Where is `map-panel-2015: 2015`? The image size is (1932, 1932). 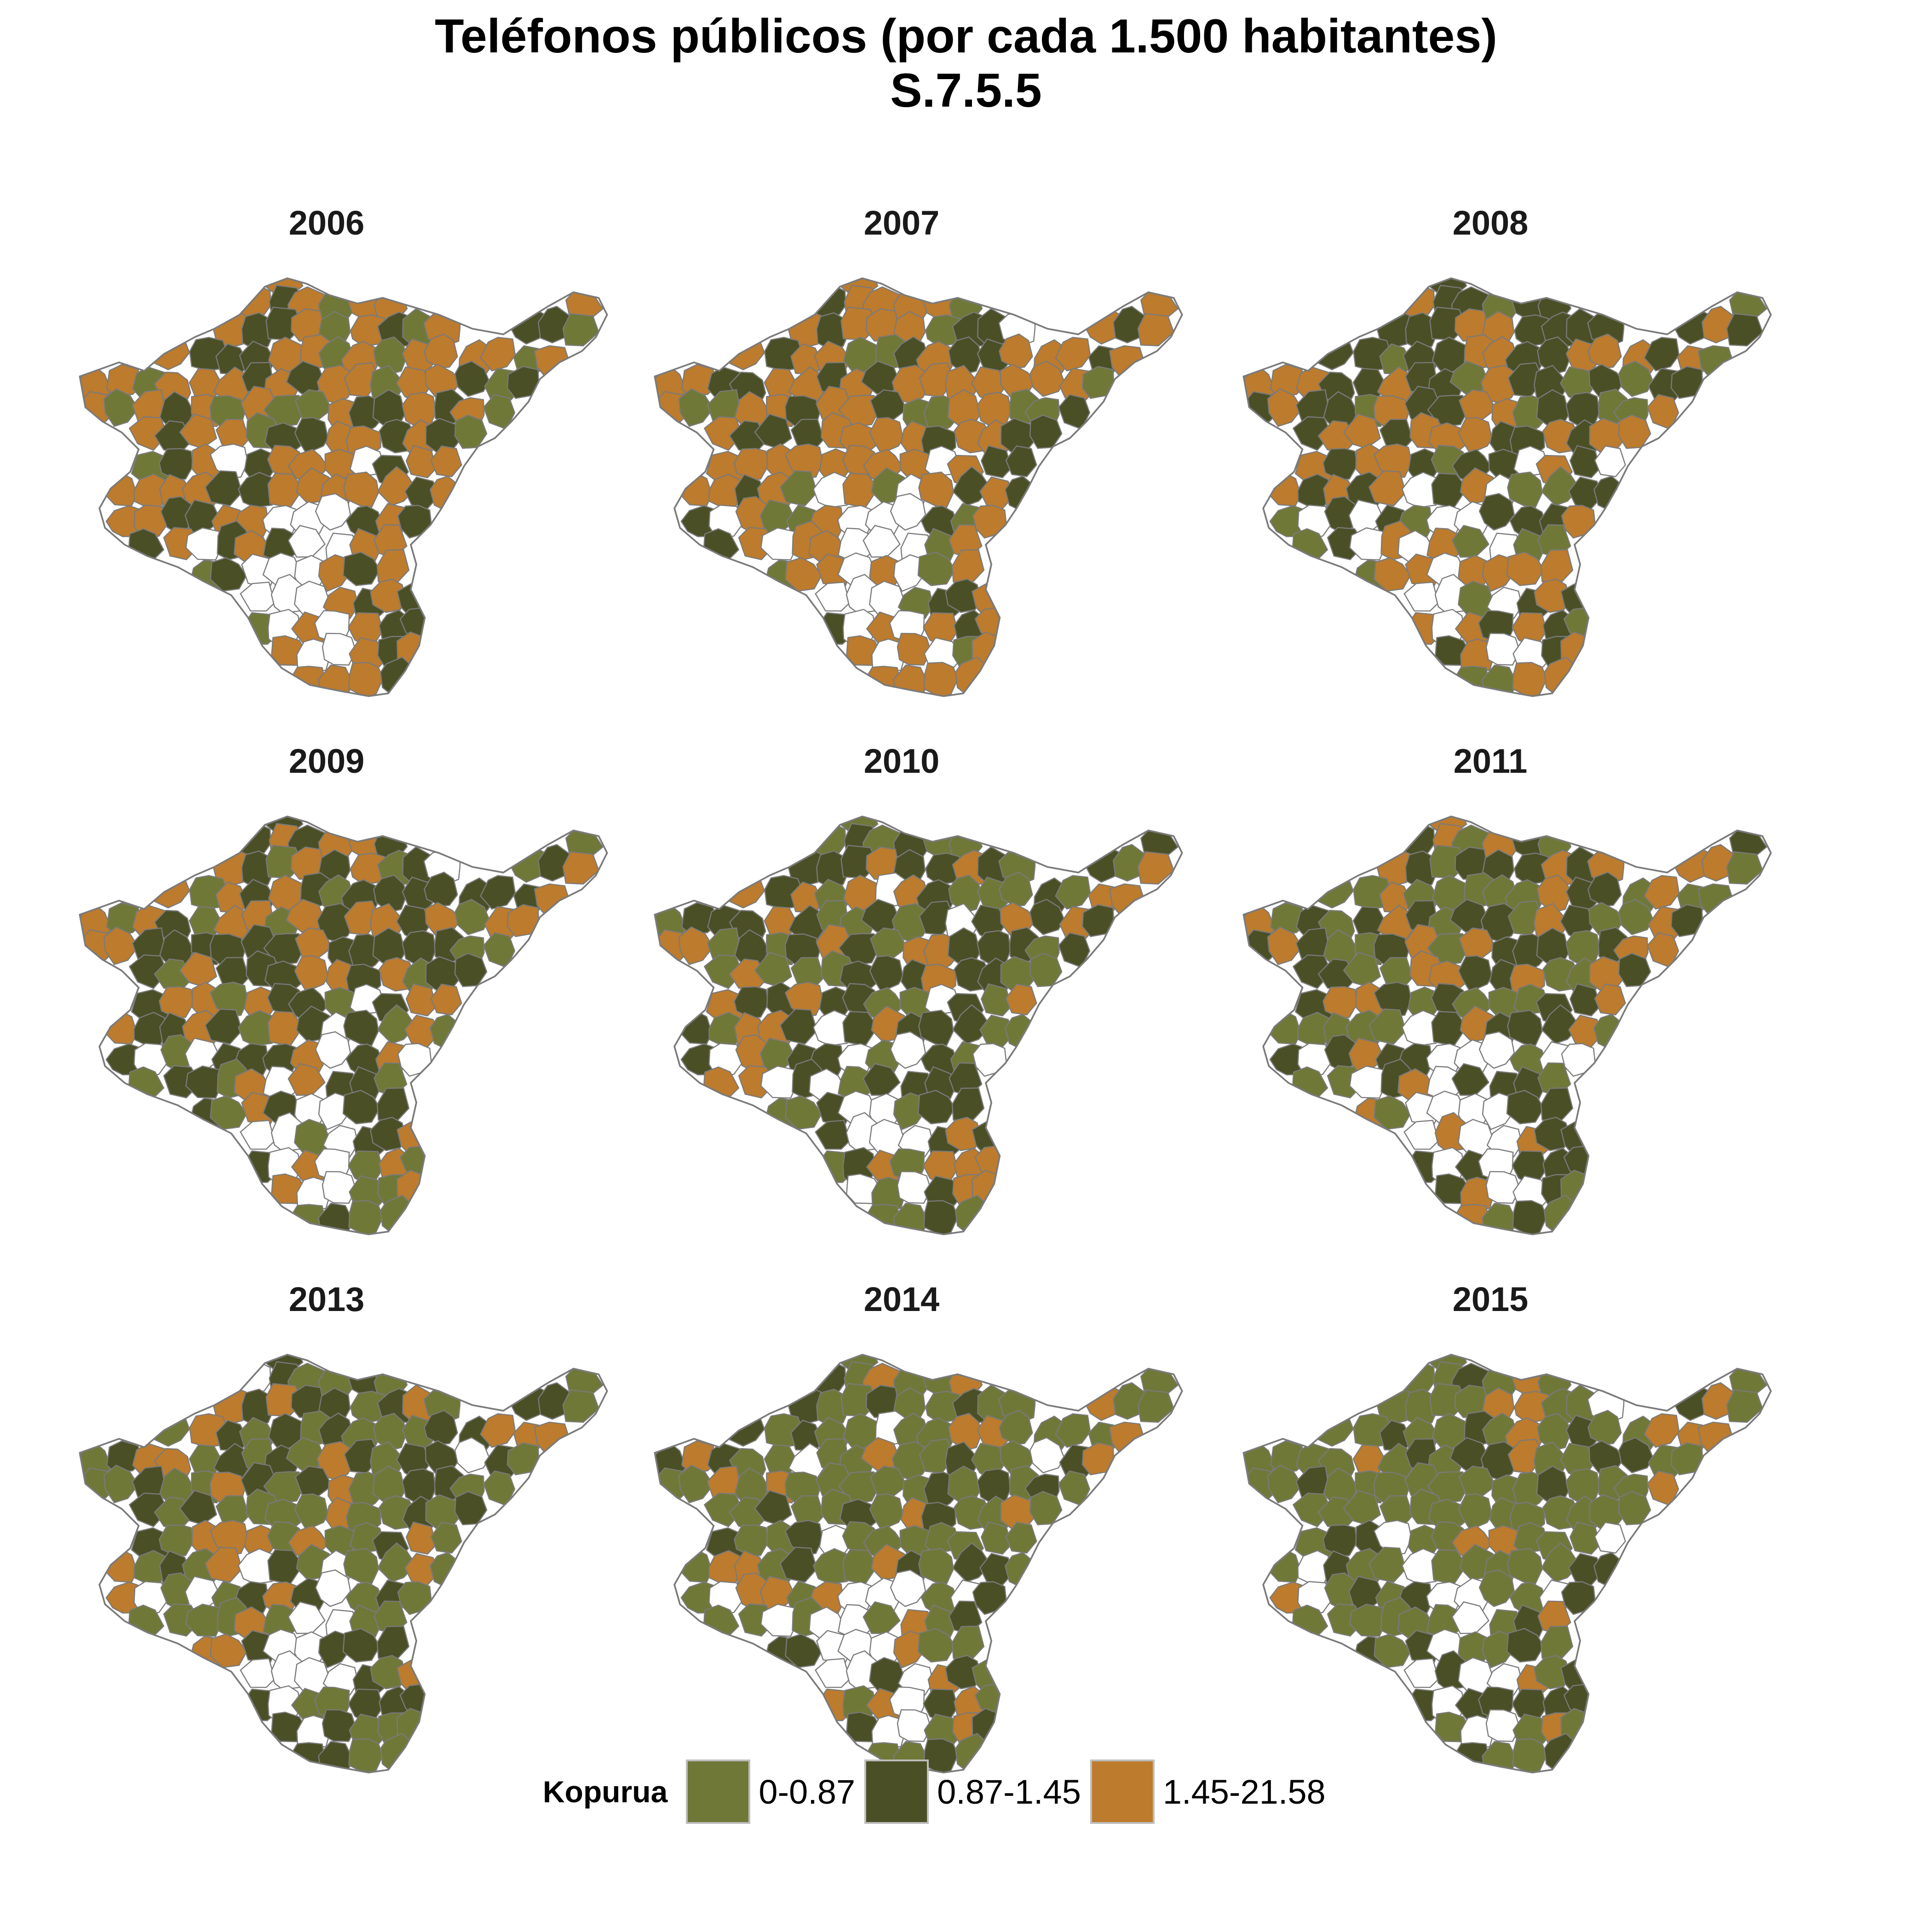
map-panel-2015: 2015 is located at coordinates (1490, 1536).